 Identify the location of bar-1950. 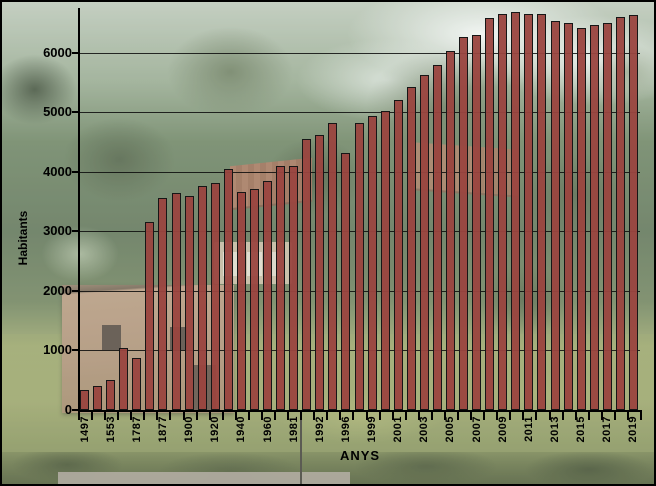
(254, 299).